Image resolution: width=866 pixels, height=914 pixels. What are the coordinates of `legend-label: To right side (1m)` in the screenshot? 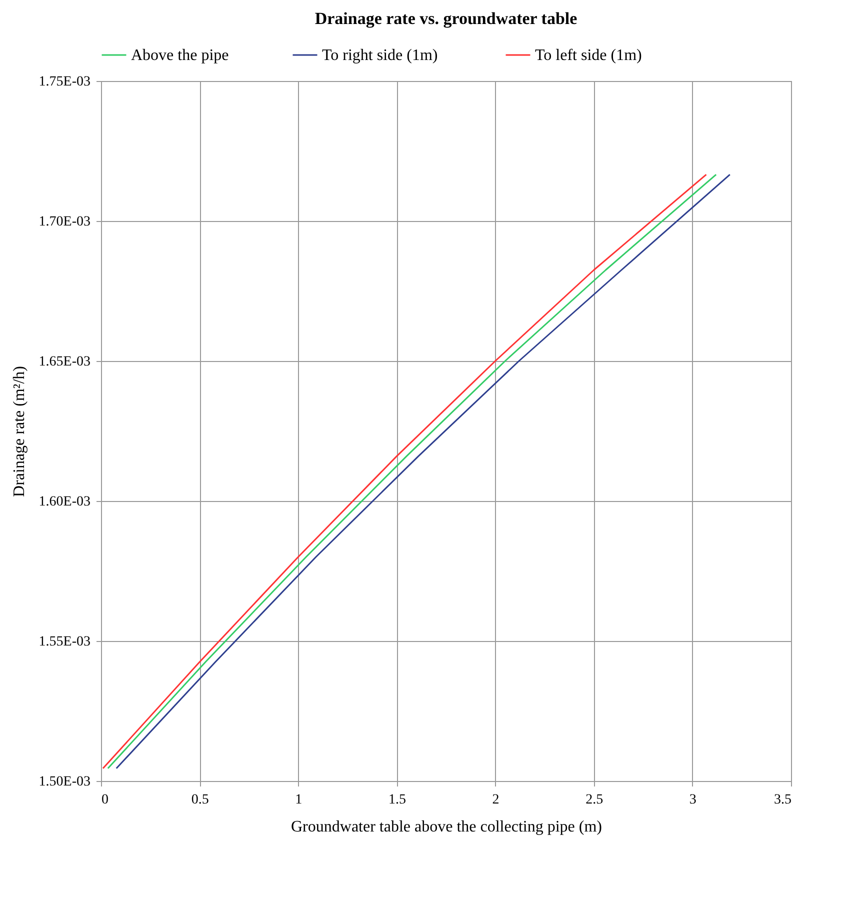 It's located at (380, 55).